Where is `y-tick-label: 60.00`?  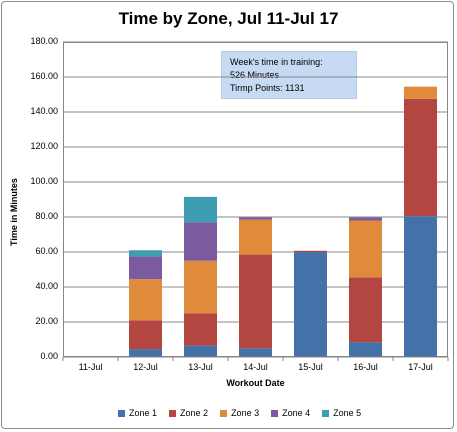 y-tick-label: 60.00 is located at coordinates (46, 251).